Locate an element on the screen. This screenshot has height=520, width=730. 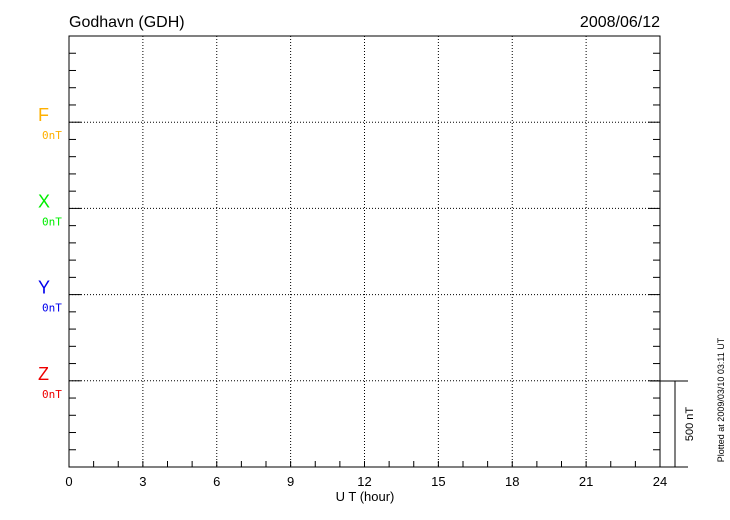
series-name-f: F is located at coordinates (43, 115).